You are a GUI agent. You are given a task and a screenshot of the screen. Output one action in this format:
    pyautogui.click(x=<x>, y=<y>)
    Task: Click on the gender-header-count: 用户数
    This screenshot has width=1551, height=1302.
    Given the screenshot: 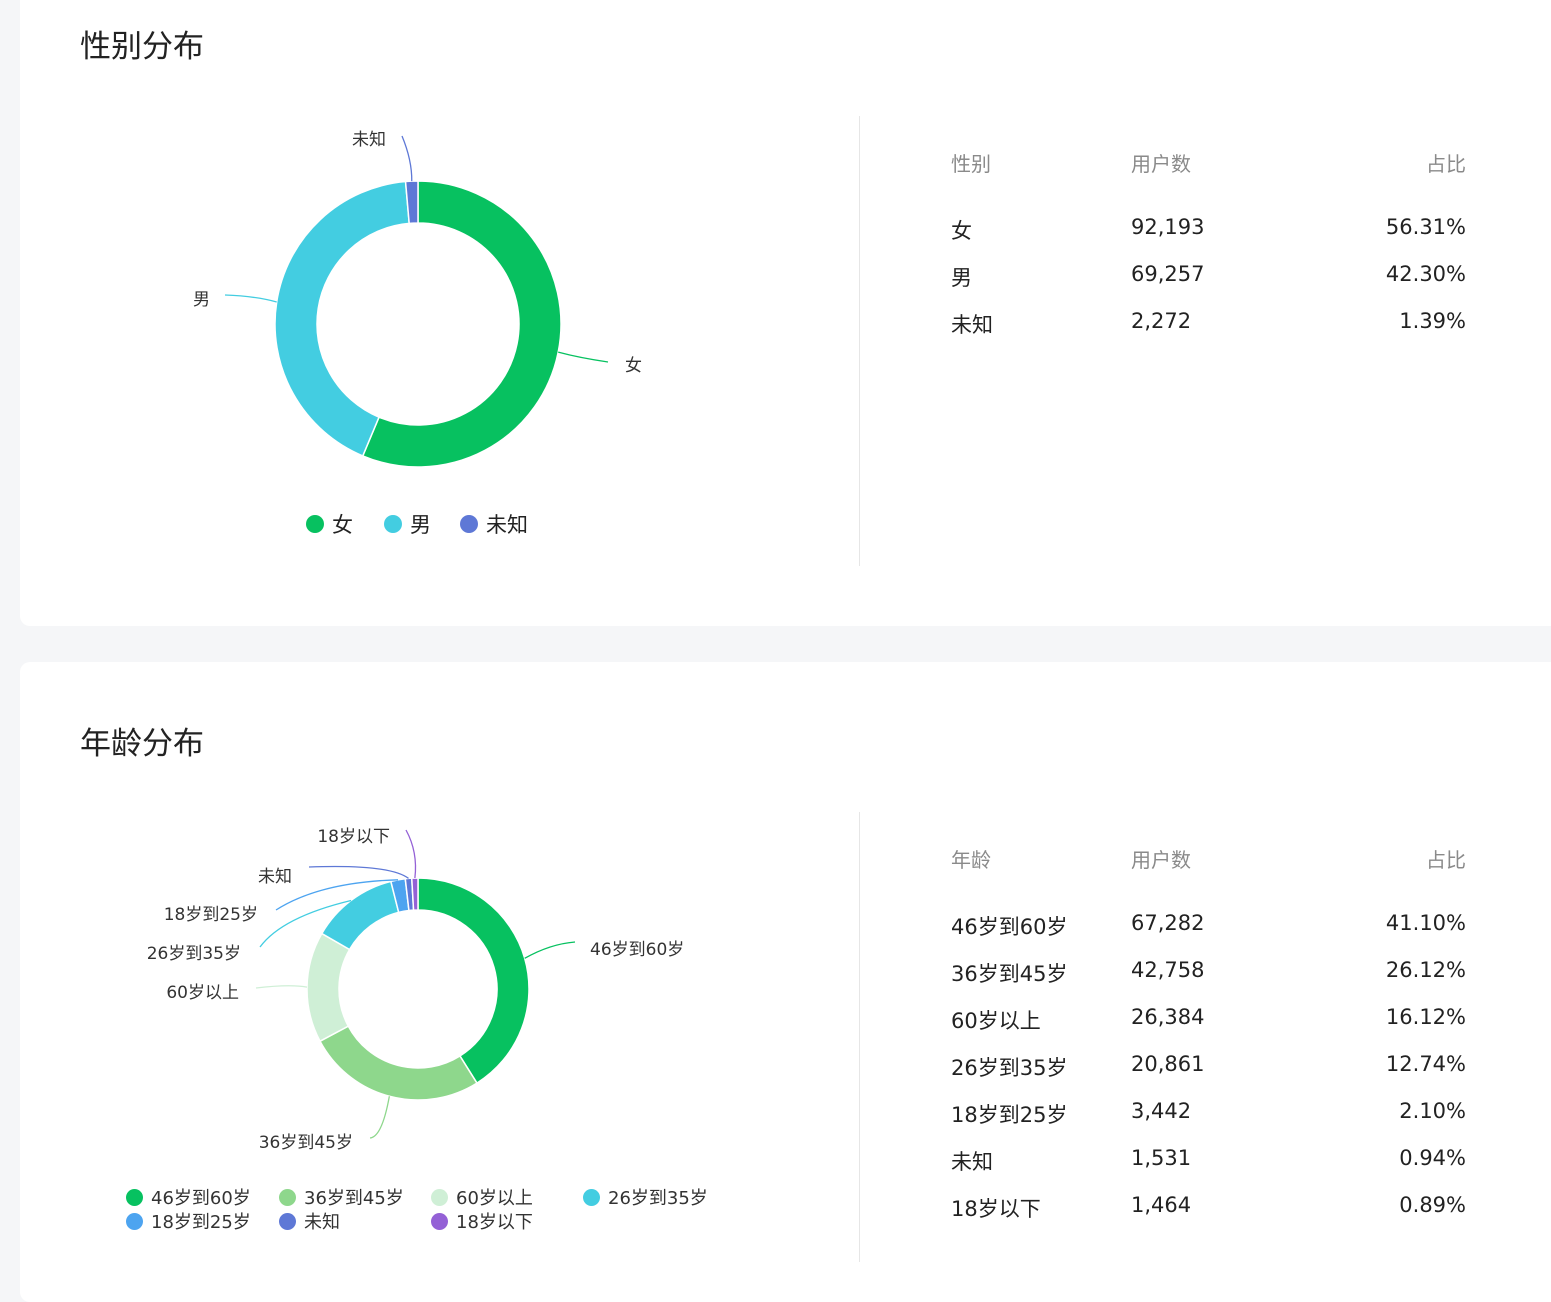 What is the action you would take?
    pyautogui.click(x=1161, y=164)
    